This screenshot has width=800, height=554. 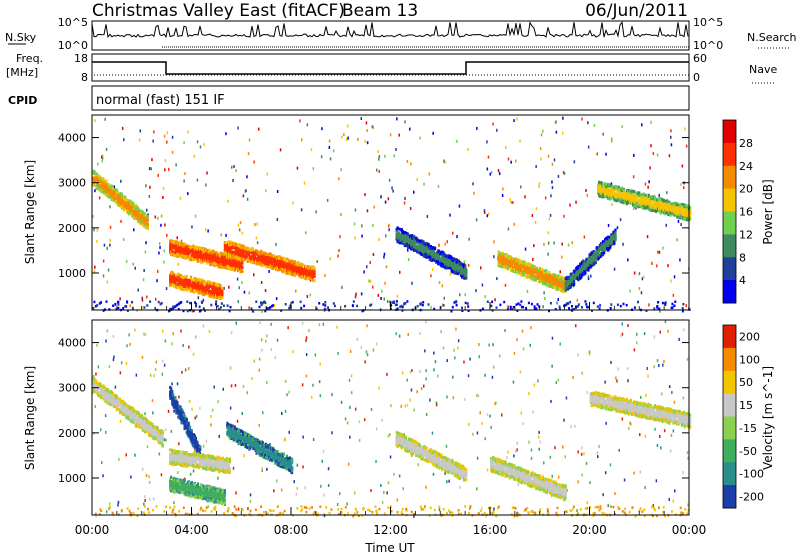 What do you see at coordinates (391, 68) in the screenshot?
I see `freq-panel: Freq. [MHz] 18 8 60 0 Nave` at bounding box center [391, 68].